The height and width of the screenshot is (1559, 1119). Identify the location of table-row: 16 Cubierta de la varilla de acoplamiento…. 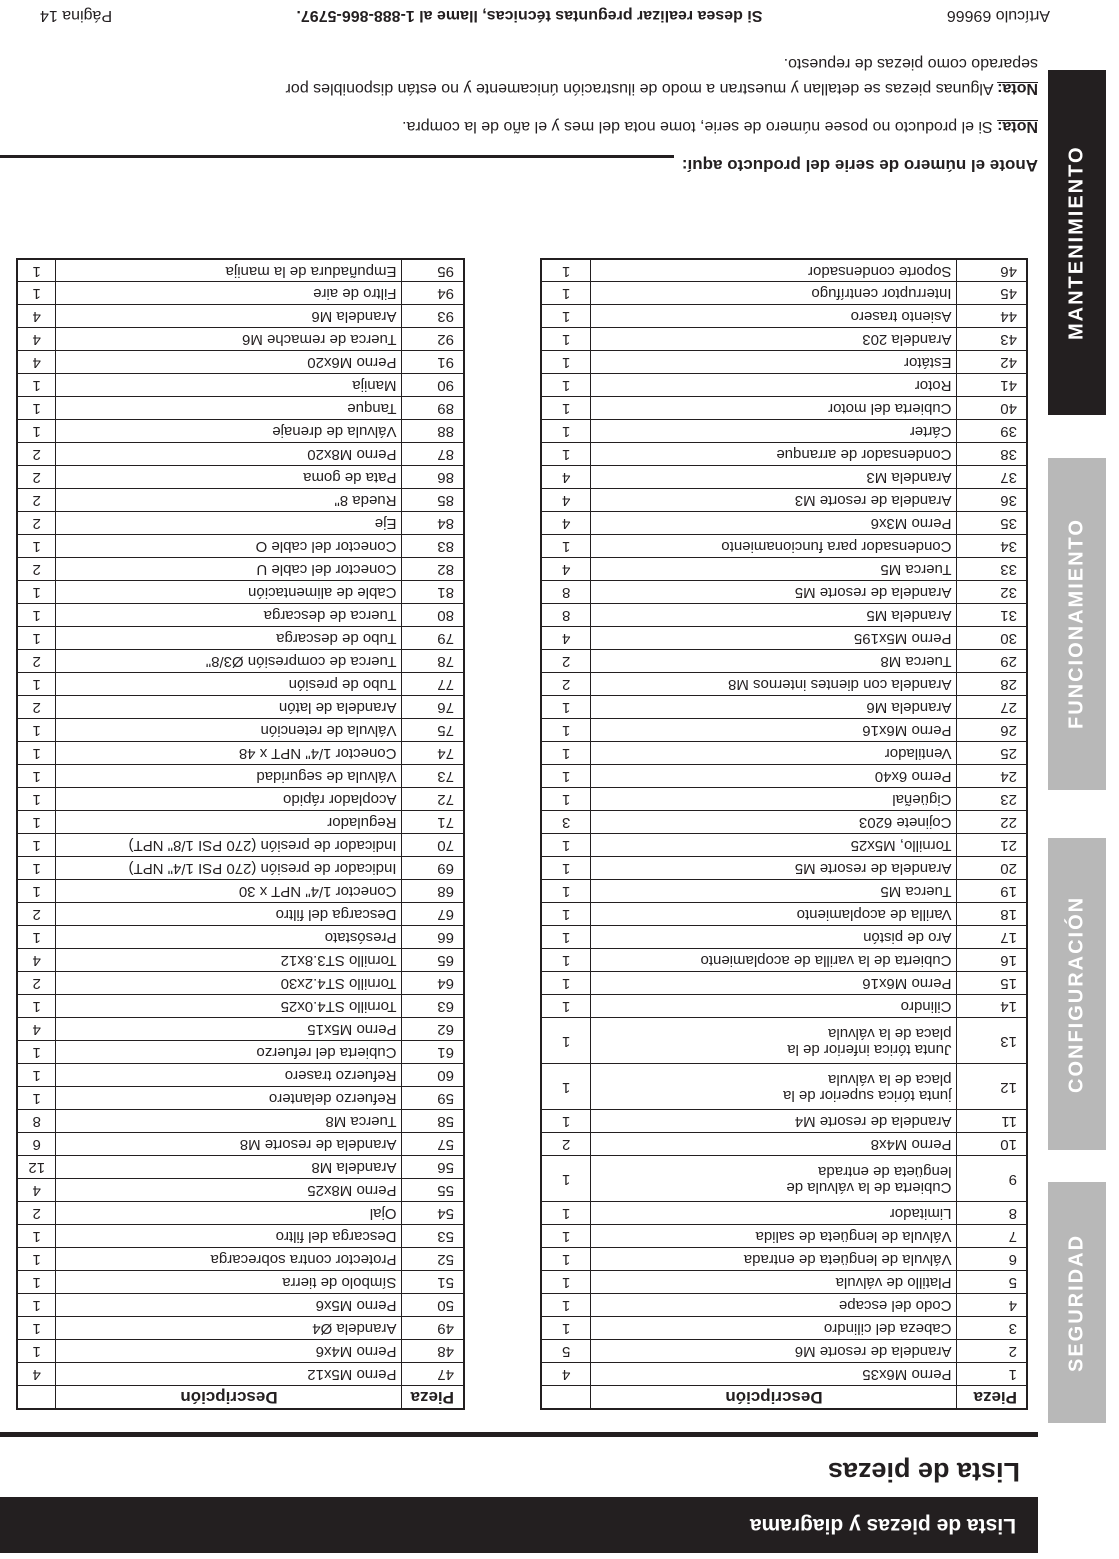
(784, 960).